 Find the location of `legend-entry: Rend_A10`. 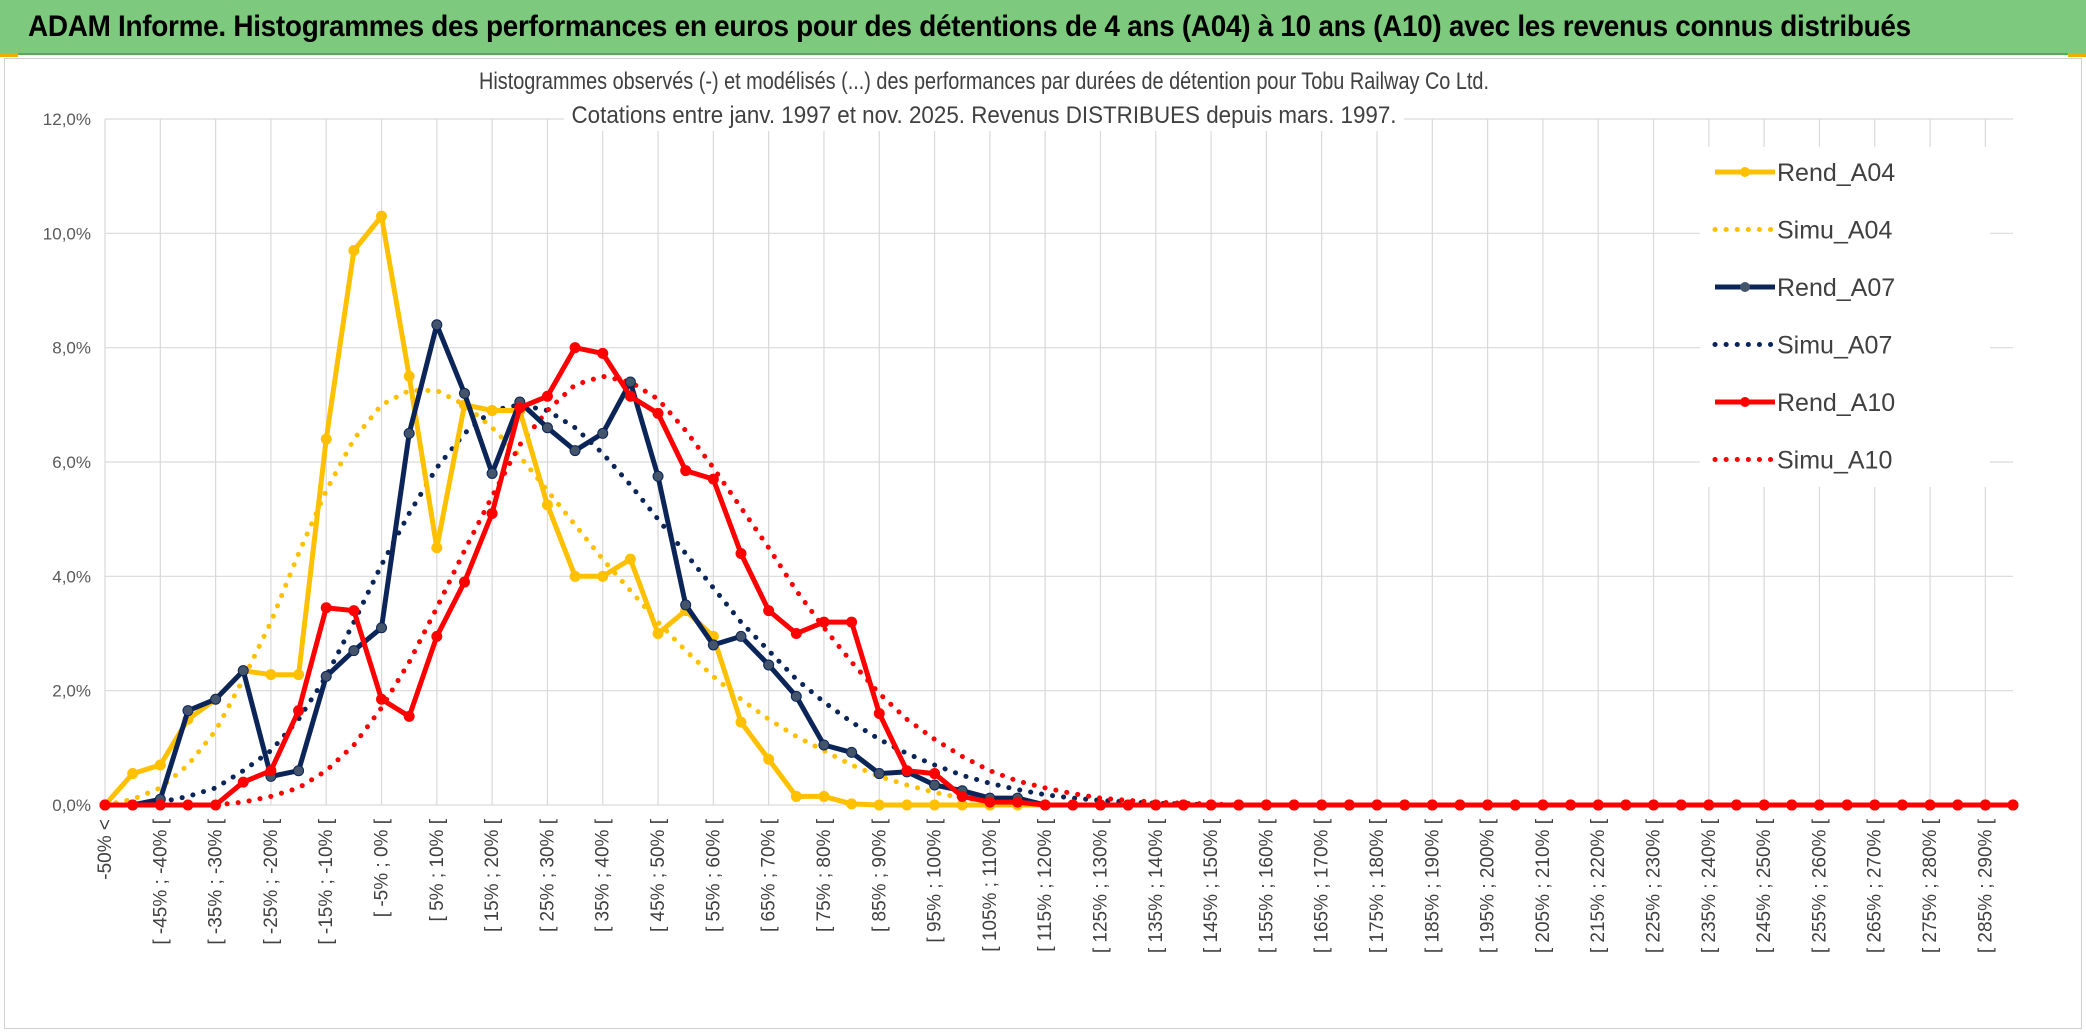

legend-entry: Rend_A10 is located at coordinates (1805, 403).